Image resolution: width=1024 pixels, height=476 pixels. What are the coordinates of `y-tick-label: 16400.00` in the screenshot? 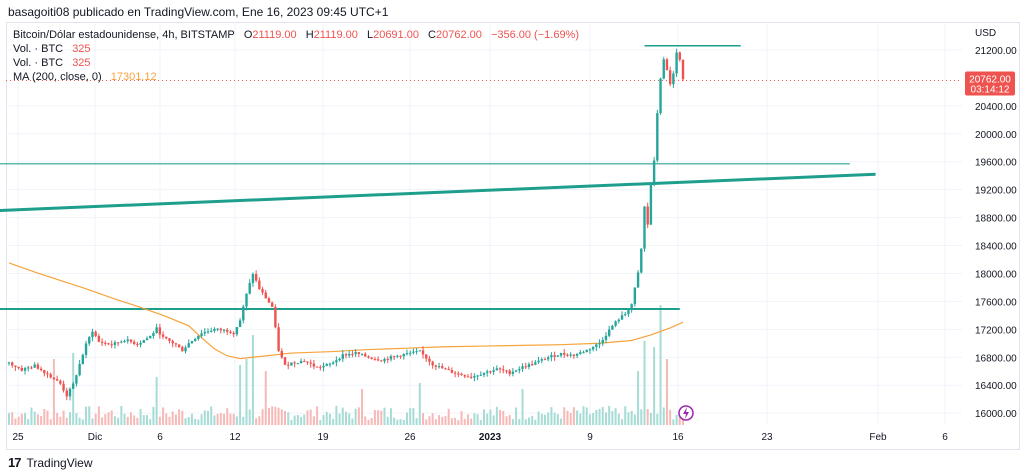 It's located at (996, 386).